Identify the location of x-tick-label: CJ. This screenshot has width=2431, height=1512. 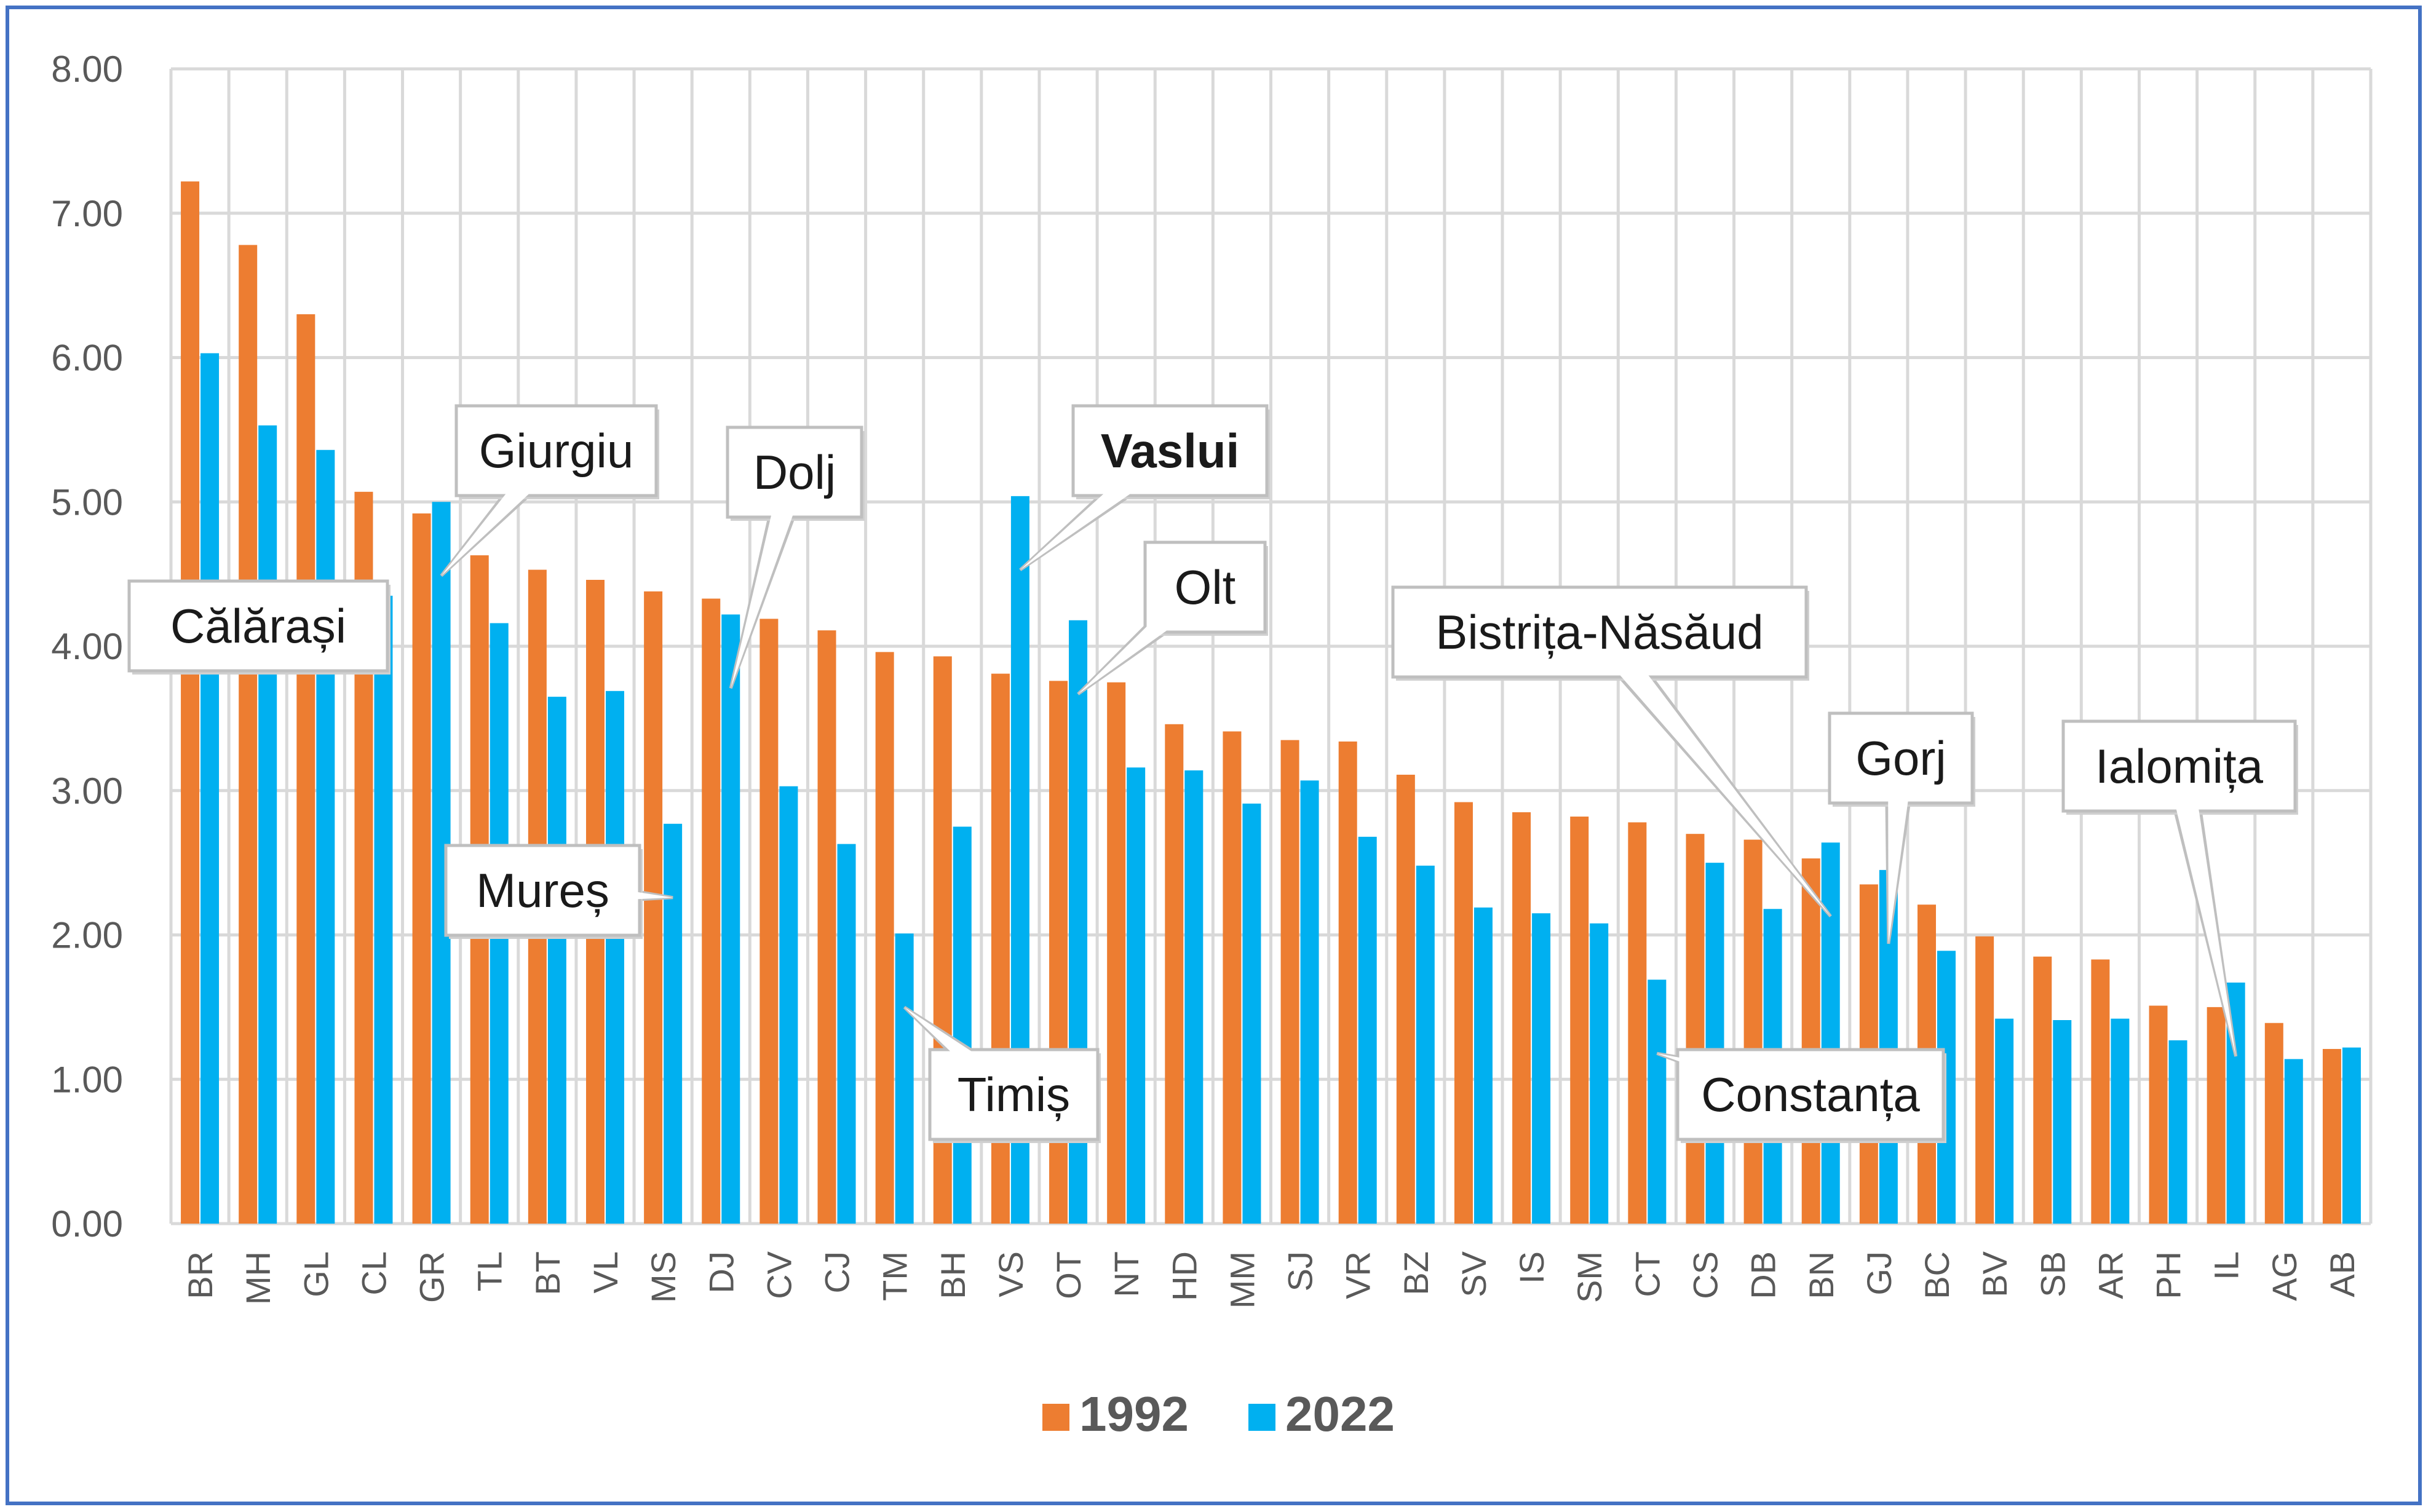
(837, 1272).